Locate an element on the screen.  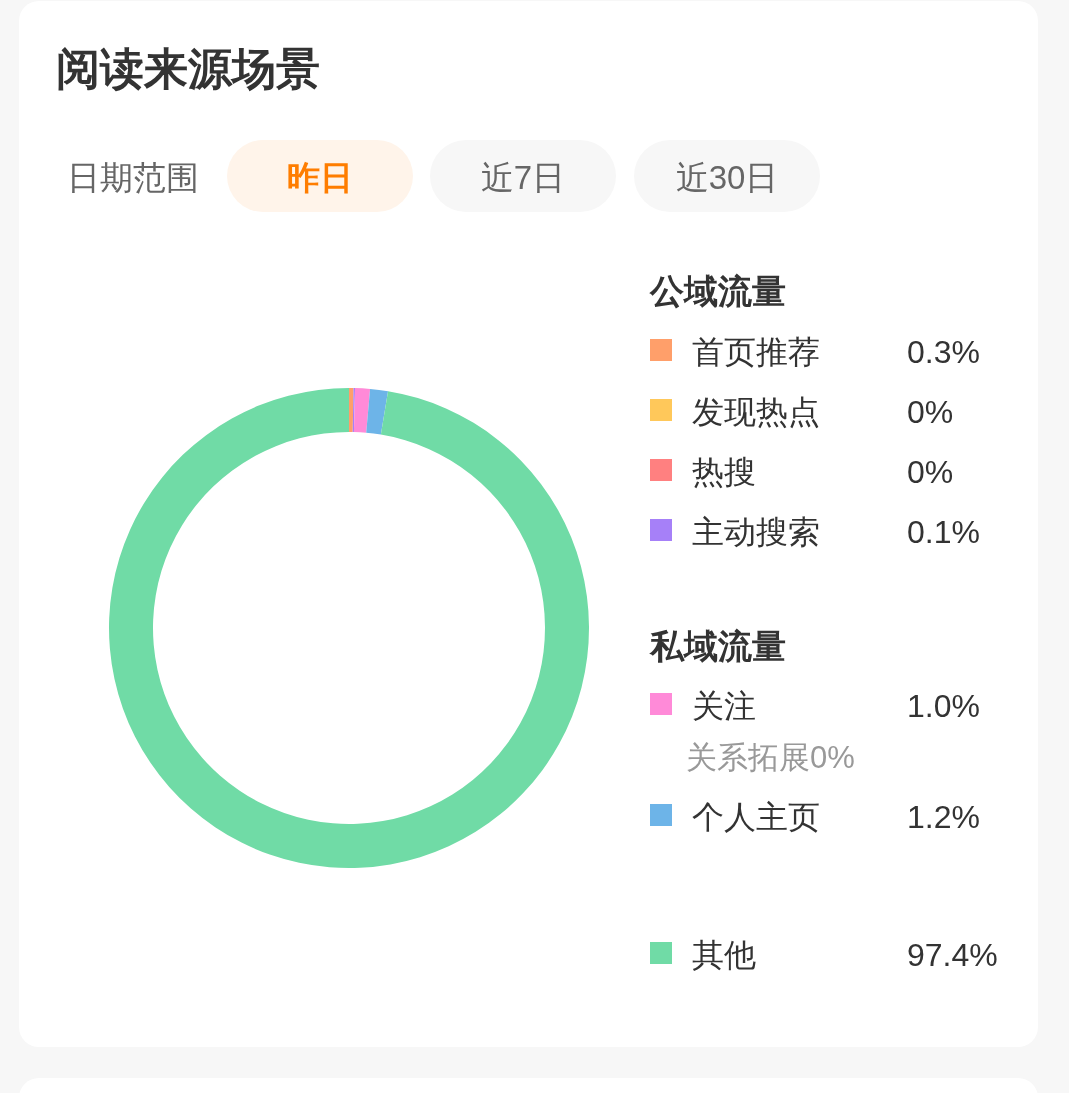
chart-title: 阅读来源场景 is located at coordinates (188, 68).